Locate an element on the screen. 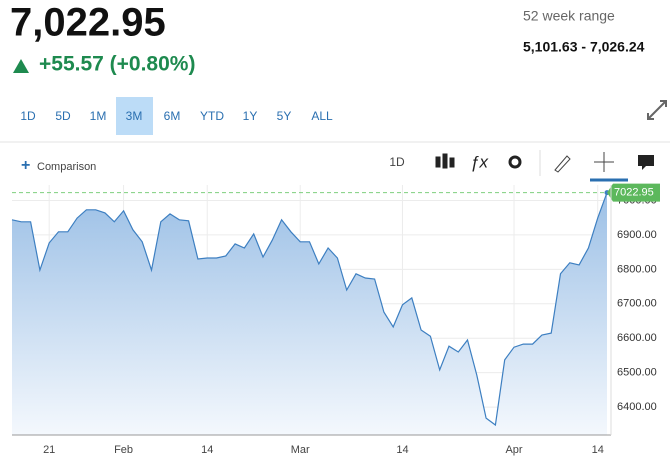 This screenshot has height=464, width=670. comment-icon is located at coordinates (646, 162).